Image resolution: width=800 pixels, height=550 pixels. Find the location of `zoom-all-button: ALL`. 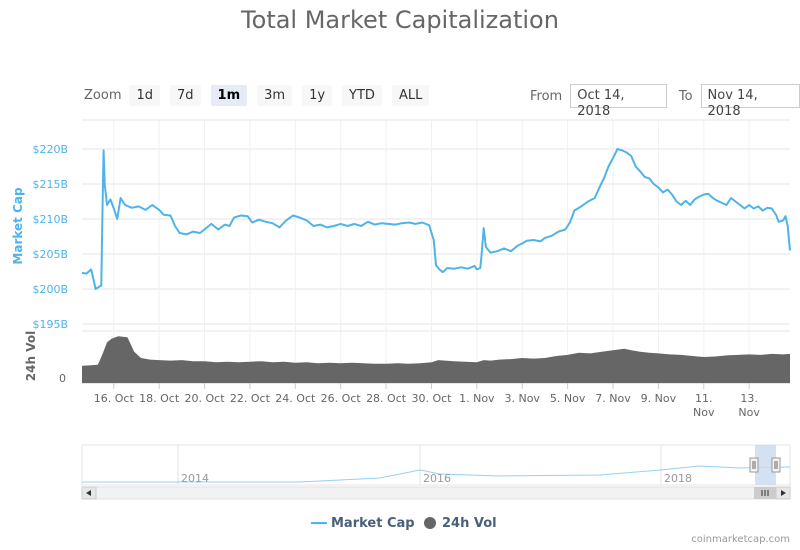

zoom-all-button: ALL is located at coordinates (410, 95).